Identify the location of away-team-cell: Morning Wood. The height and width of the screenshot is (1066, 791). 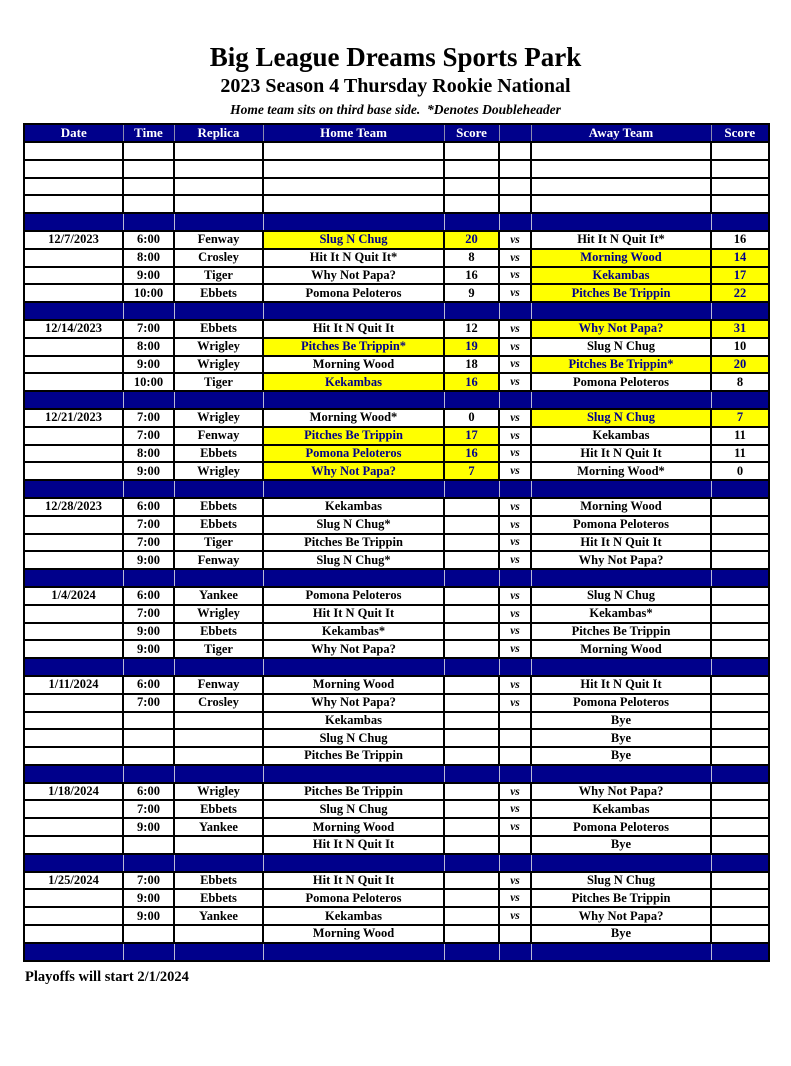
(621, 649).